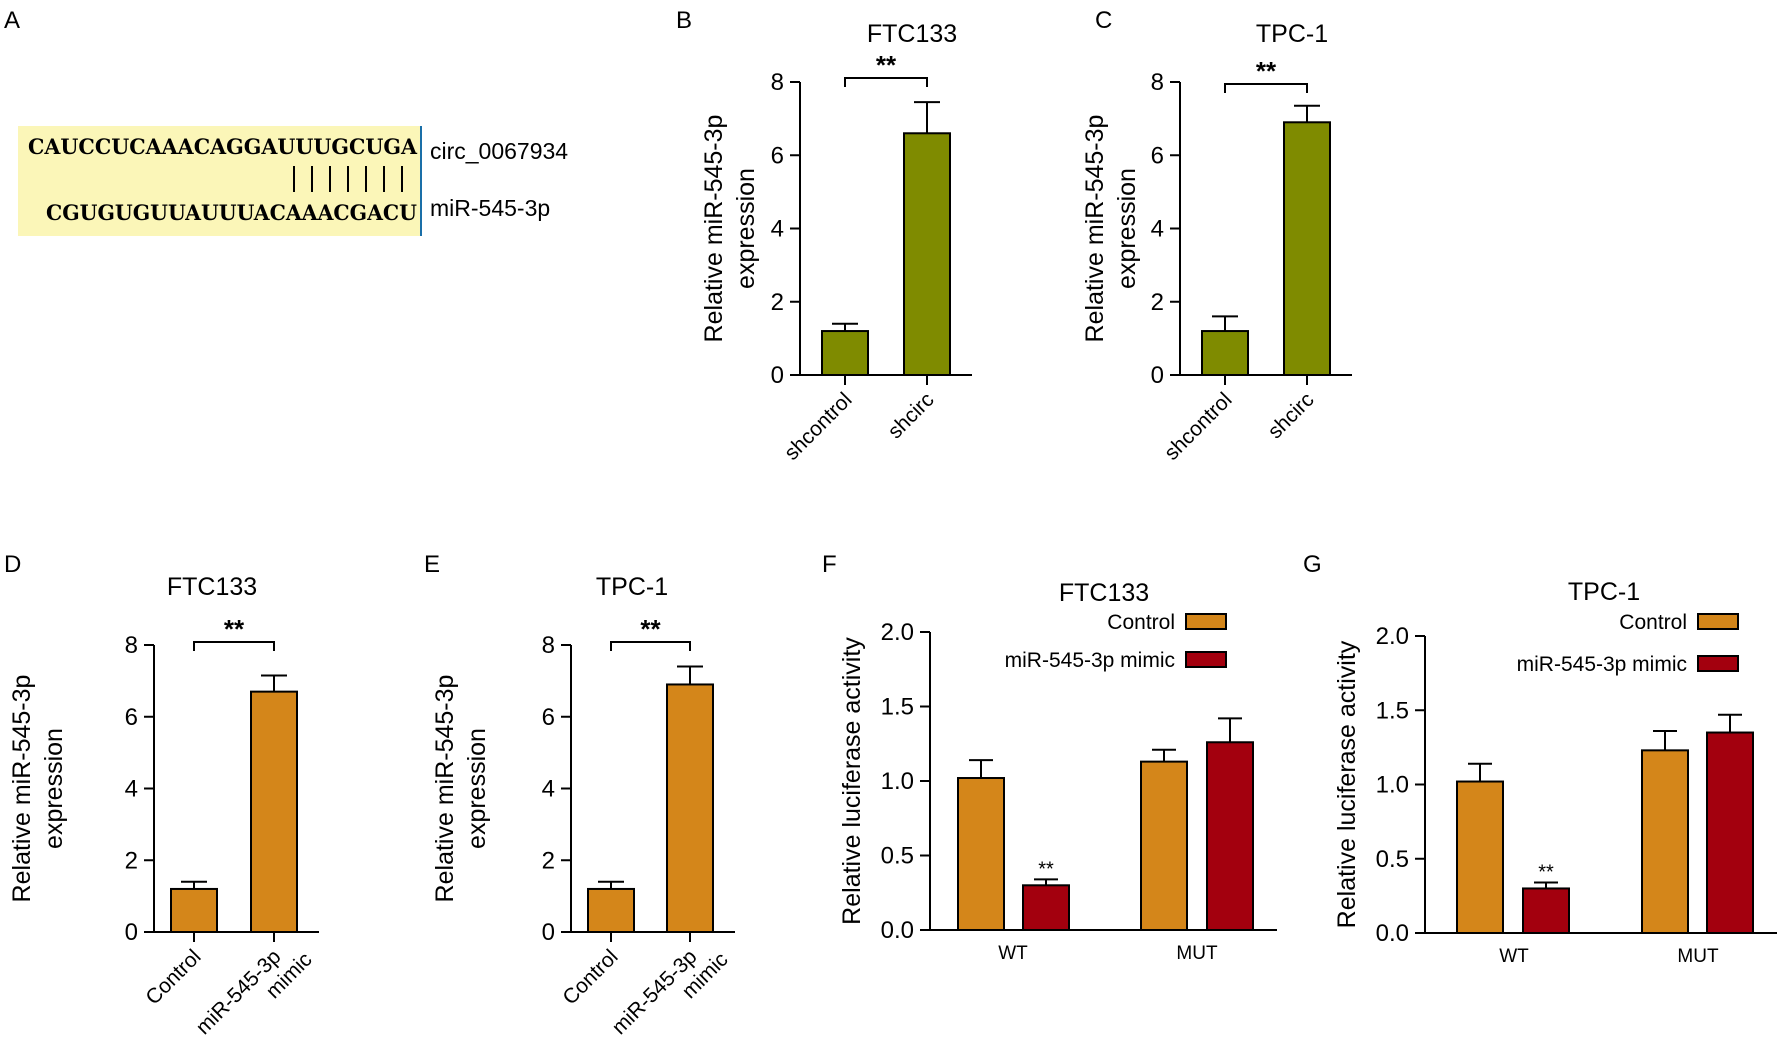  What do you see at coordinates (1103, 20) in the screenshot?
I see `panel-label-c: C` at bounding box center [1103, 20].